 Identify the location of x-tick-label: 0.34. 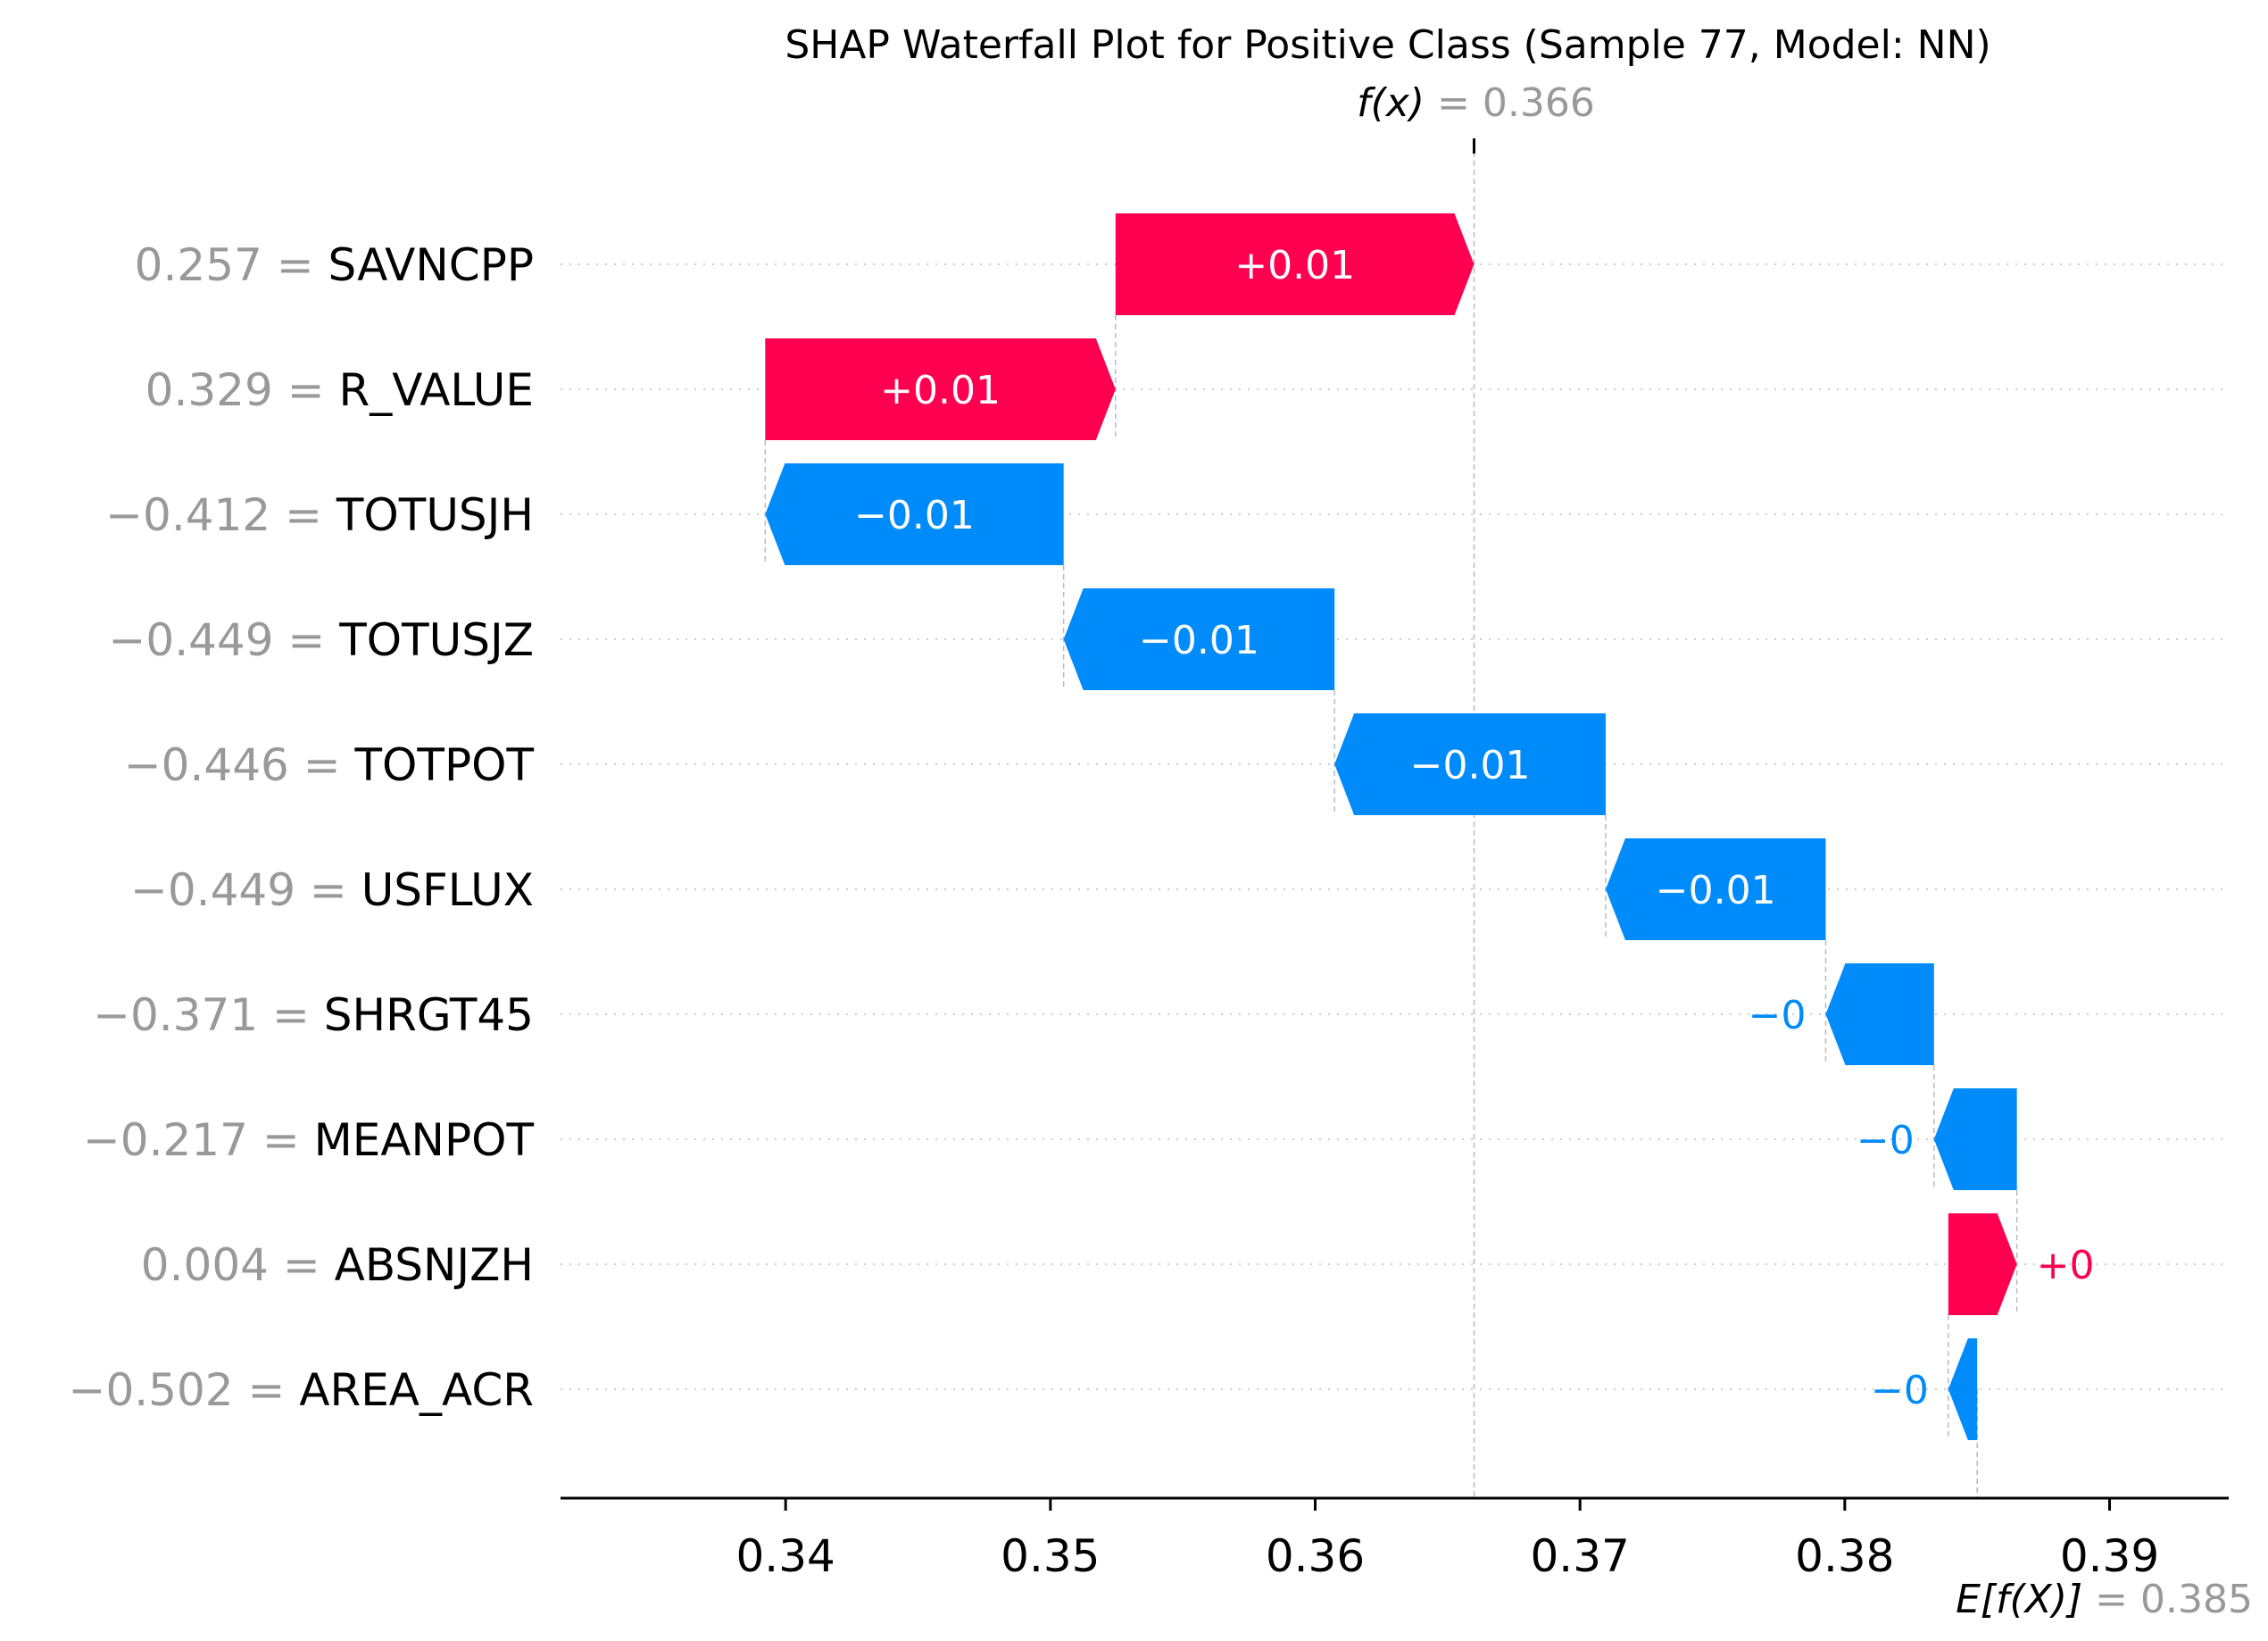
(786, 1556).